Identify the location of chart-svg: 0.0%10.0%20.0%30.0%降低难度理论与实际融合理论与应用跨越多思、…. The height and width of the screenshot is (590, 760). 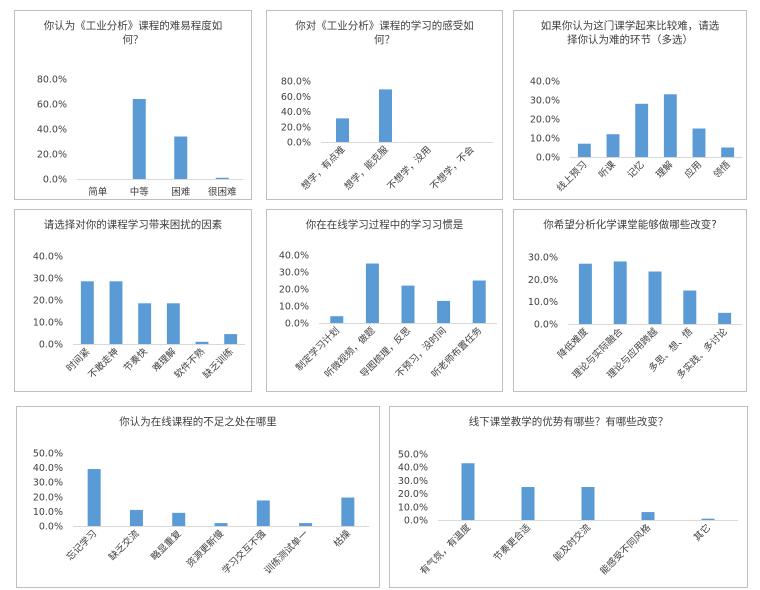
(635, 317).